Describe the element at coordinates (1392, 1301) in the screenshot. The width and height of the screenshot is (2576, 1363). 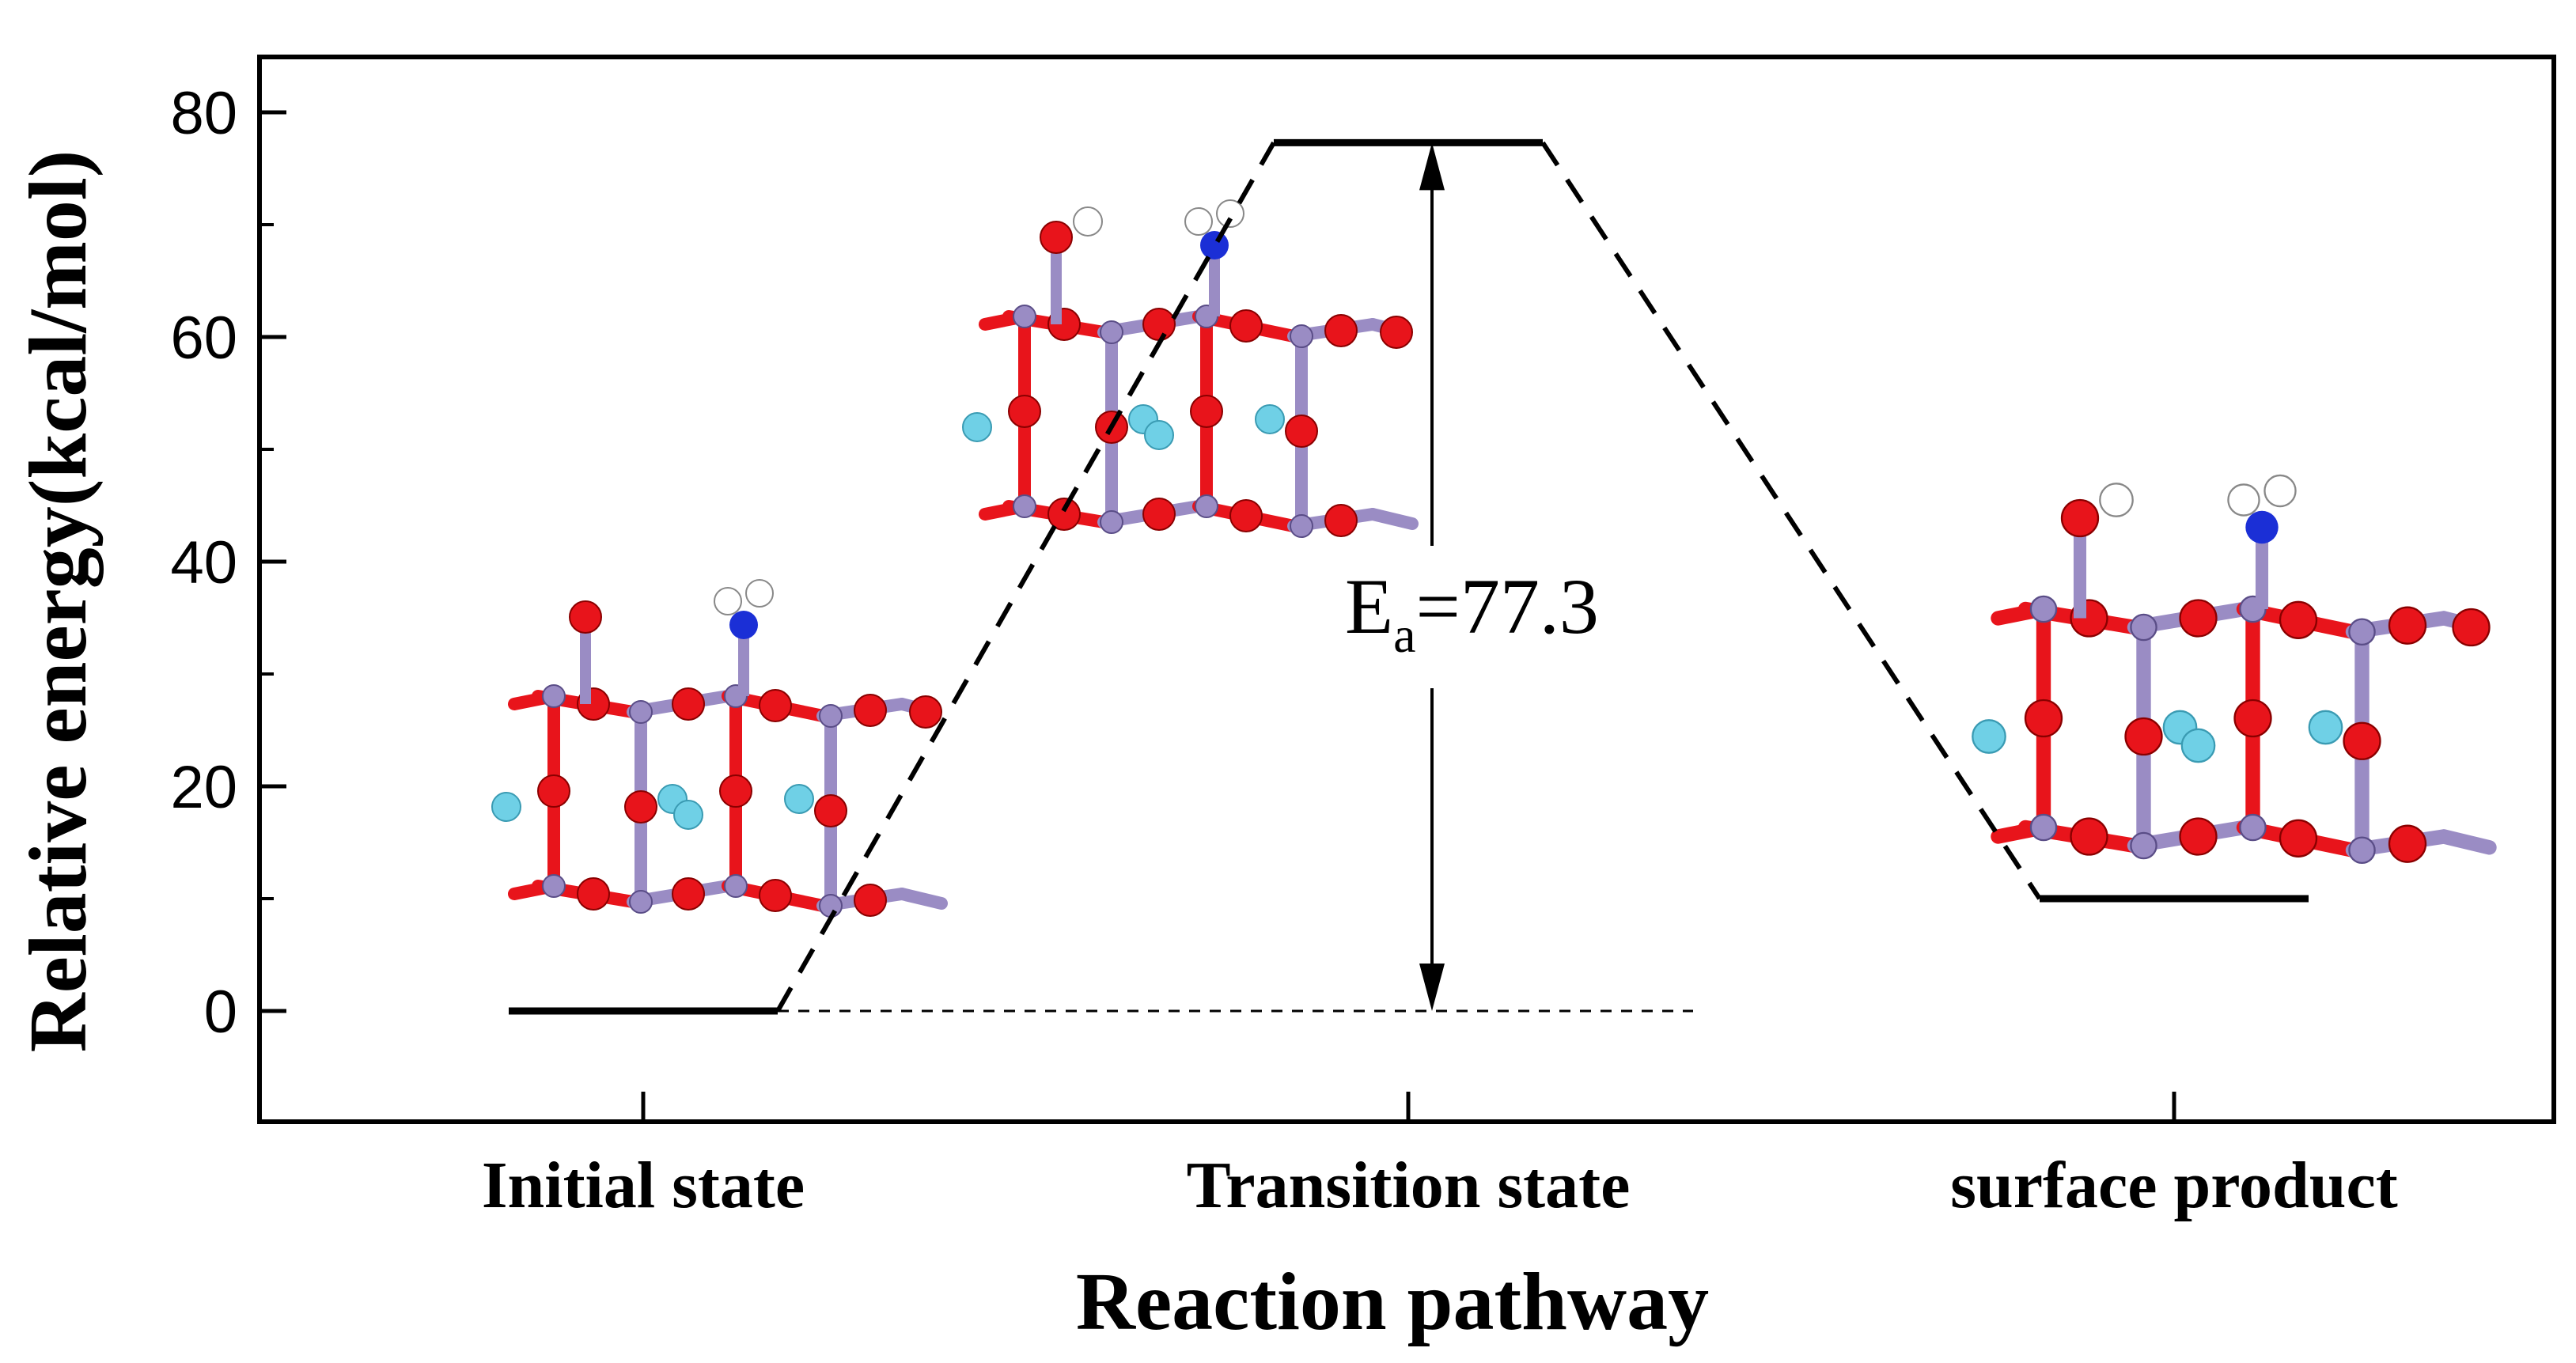
I see `x-axis-title: Reaction pathway` at that location.